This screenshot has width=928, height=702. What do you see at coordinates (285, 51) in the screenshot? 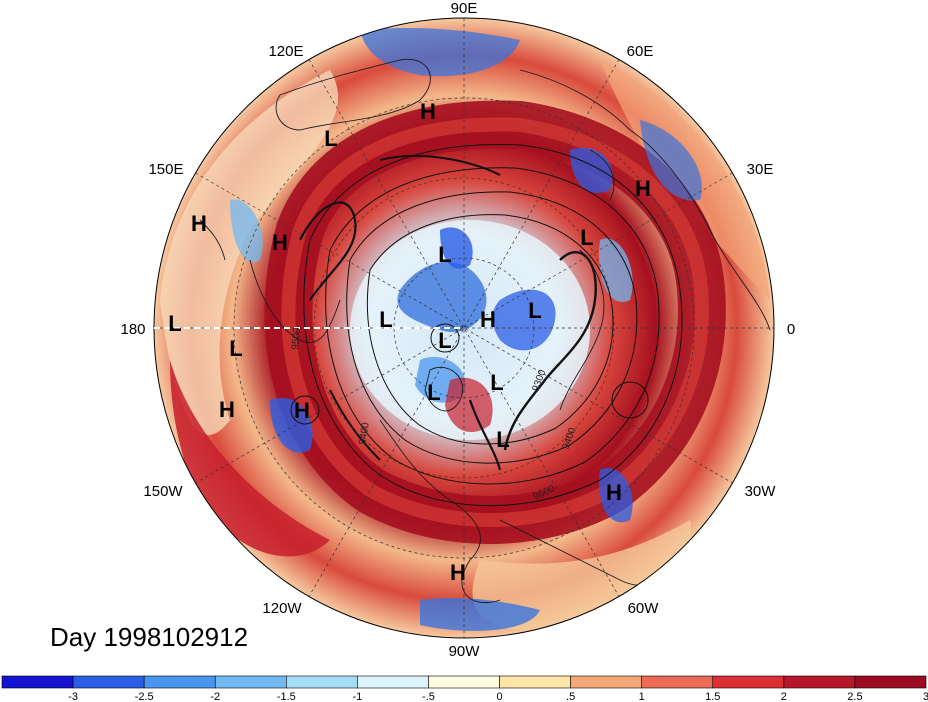
I see `longitude-label-120e: 120E` at bounding box center [285, 51].